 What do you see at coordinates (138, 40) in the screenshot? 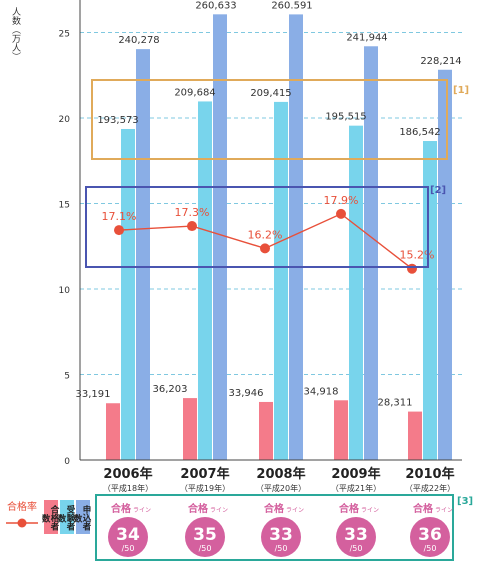
I see `data-label: 240,278` at bounding box center [138, 40].